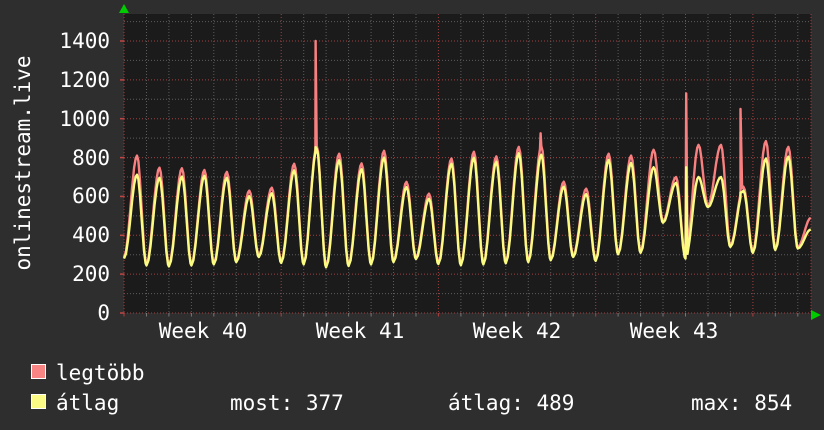 Image resolution: width=824 pixels, height=430 pixels. I want to click on x-tick-label: Week 40, so click(203, 331).